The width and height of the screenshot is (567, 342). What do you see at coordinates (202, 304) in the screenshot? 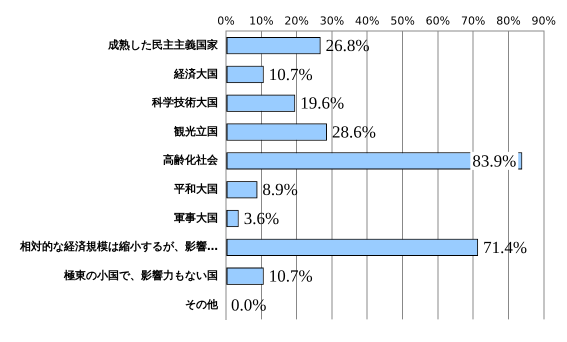
I see `y-tick-label: その他` at bounding box center [202, 304].